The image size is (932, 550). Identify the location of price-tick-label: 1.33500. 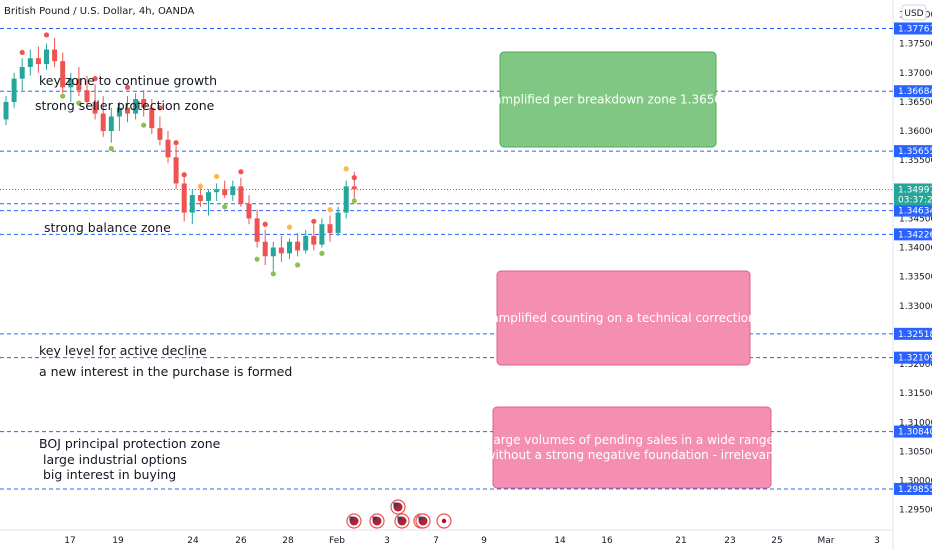
(915, 278).